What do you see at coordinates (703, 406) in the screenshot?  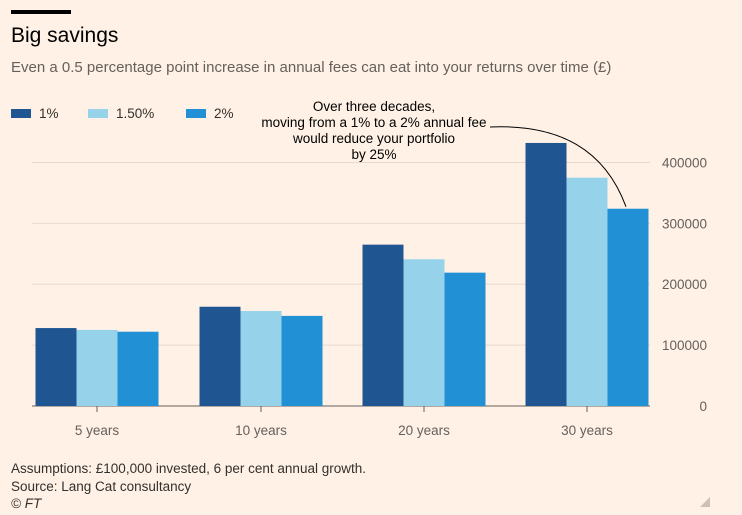 I see `y-tick-label: 0` at bounding box center [703, 406].